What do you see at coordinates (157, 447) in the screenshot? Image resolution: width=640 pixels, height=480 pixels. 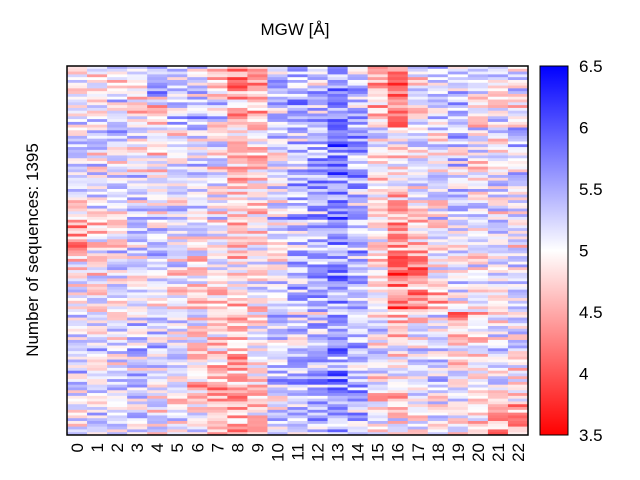 I see `x-tick-label: 4` at bounding box center [157, 447].